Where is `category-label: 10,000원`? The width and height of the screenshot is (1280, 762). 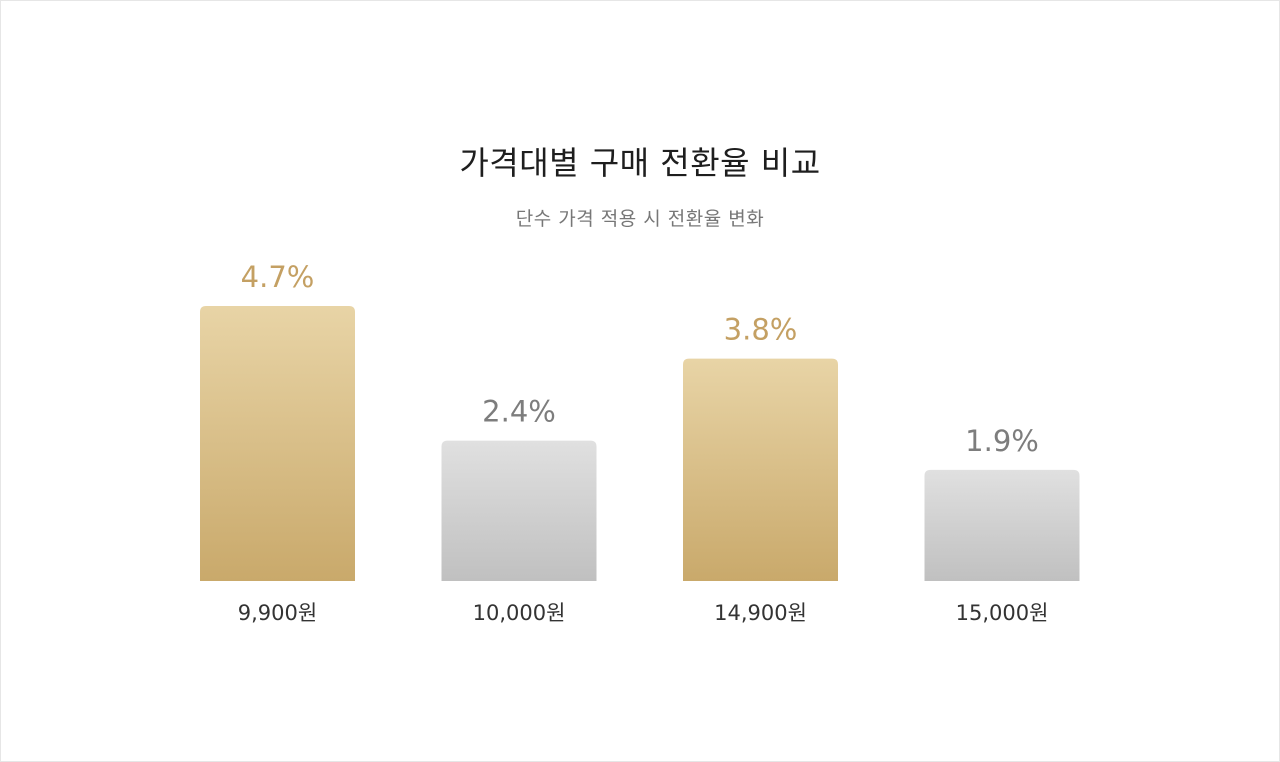
category-label: 10,000원 is located at coordinates (519, 613).